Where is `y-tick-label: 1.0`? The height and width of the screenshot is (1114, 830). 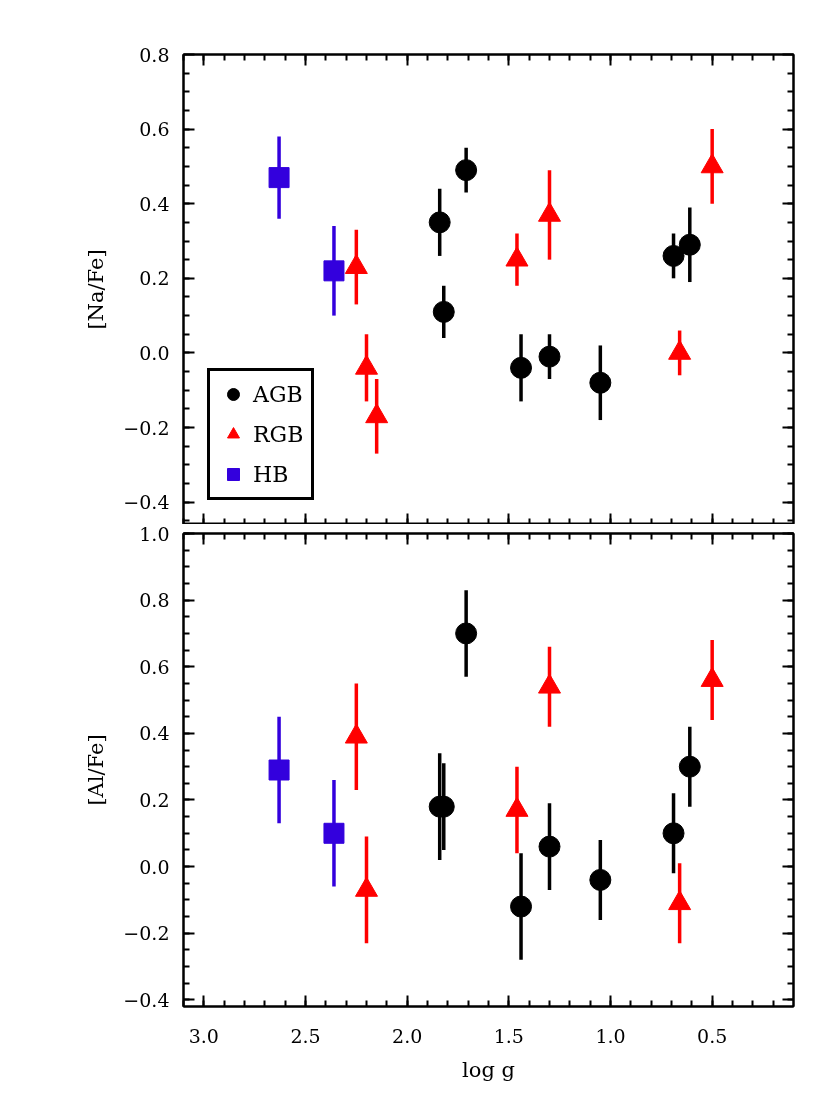
y-tick-label: 1.0 is located at coordinates (154, 533).